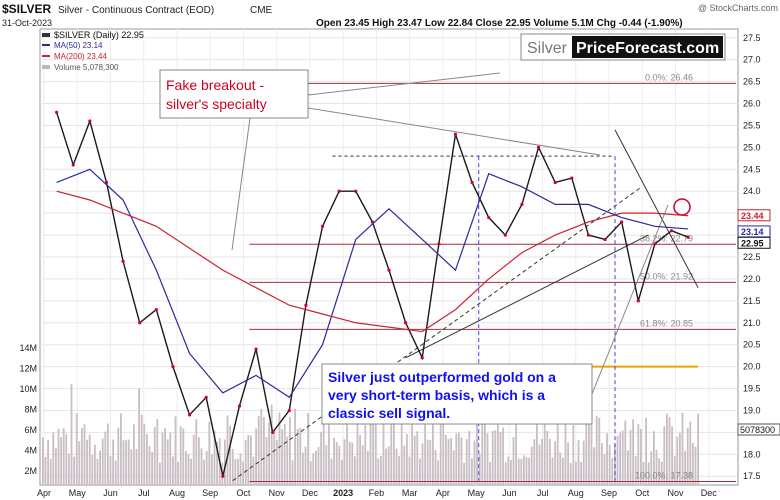  What do you see at coordinates (709, 493) in the screenshot?
I see `time-tick-label: Dec` at bounding box center [709, 493].